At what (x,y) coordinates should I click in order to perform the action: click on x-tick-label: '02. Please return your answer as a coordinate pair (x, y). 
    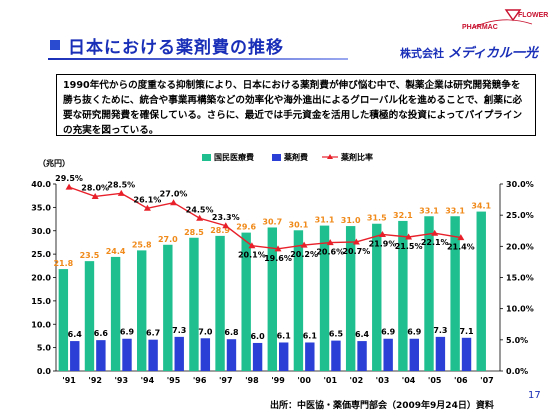
    Looking at the image, I should click on (357, 380).